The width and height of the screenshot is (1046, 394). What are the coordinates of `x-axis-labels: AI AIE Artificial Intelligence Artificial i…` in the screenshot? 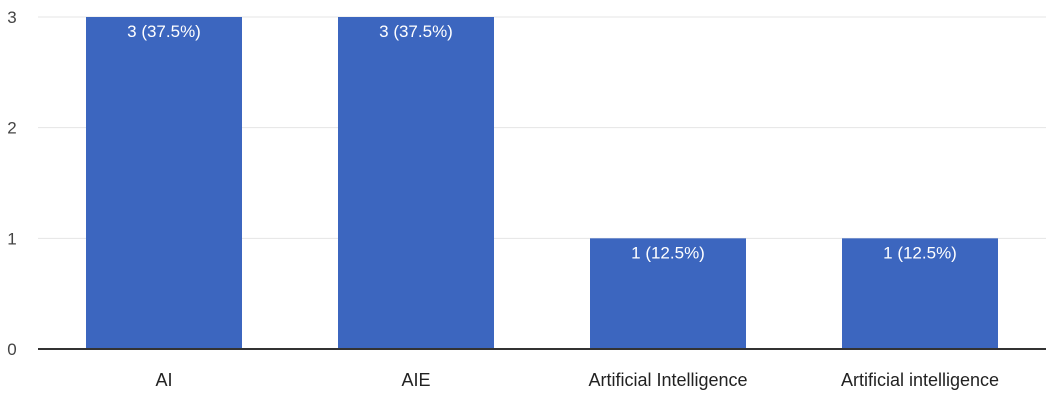 It's located at (577, 380).